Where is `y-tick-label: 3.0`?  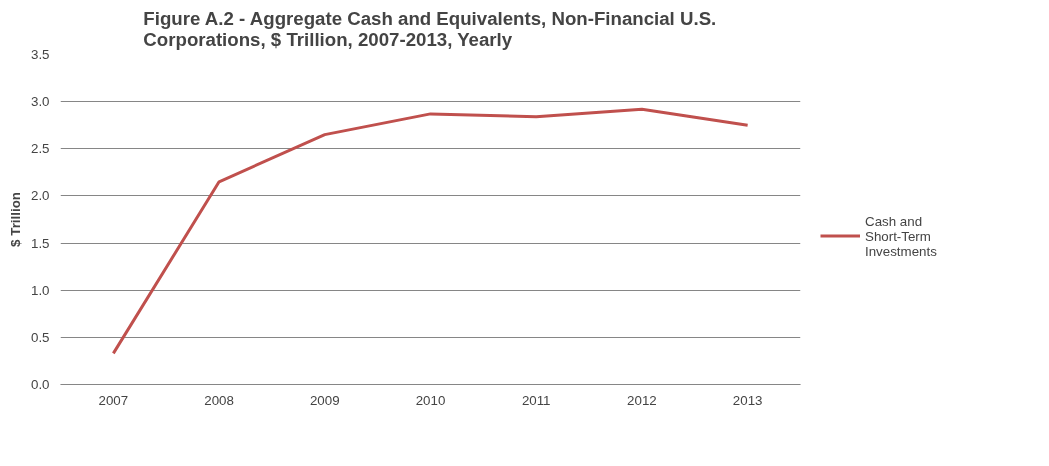 y-tick-label: 3.0 is located at coordinates (40, 102).